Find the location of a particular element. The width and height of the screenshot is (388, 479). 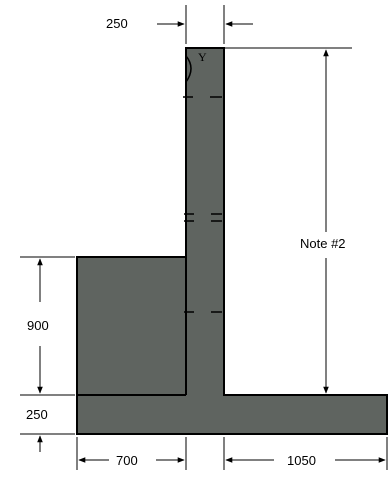

dim-heel-width-label: 1050 is located at coordinates (301, 460).